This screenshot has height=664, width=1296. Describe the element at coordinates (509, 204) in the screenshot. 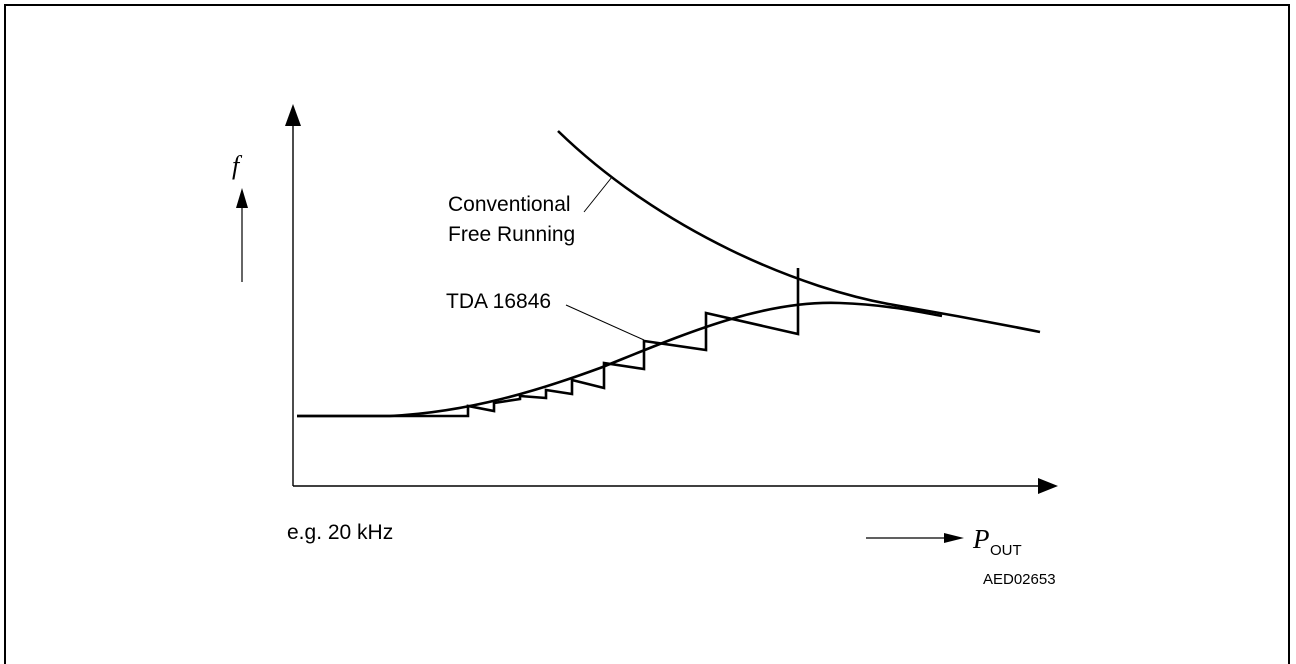

I see `conventional-label-line1: Conventional` at that location.